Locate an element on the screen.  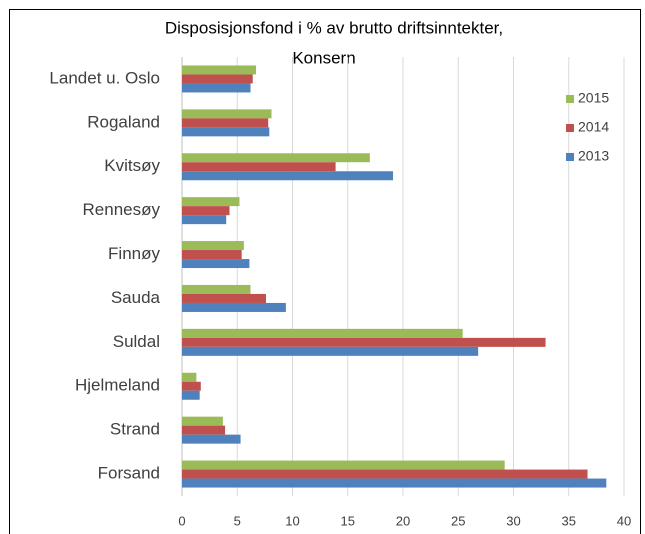
y-tick-label: Kvitsøy is located at coordinates (132, 165).